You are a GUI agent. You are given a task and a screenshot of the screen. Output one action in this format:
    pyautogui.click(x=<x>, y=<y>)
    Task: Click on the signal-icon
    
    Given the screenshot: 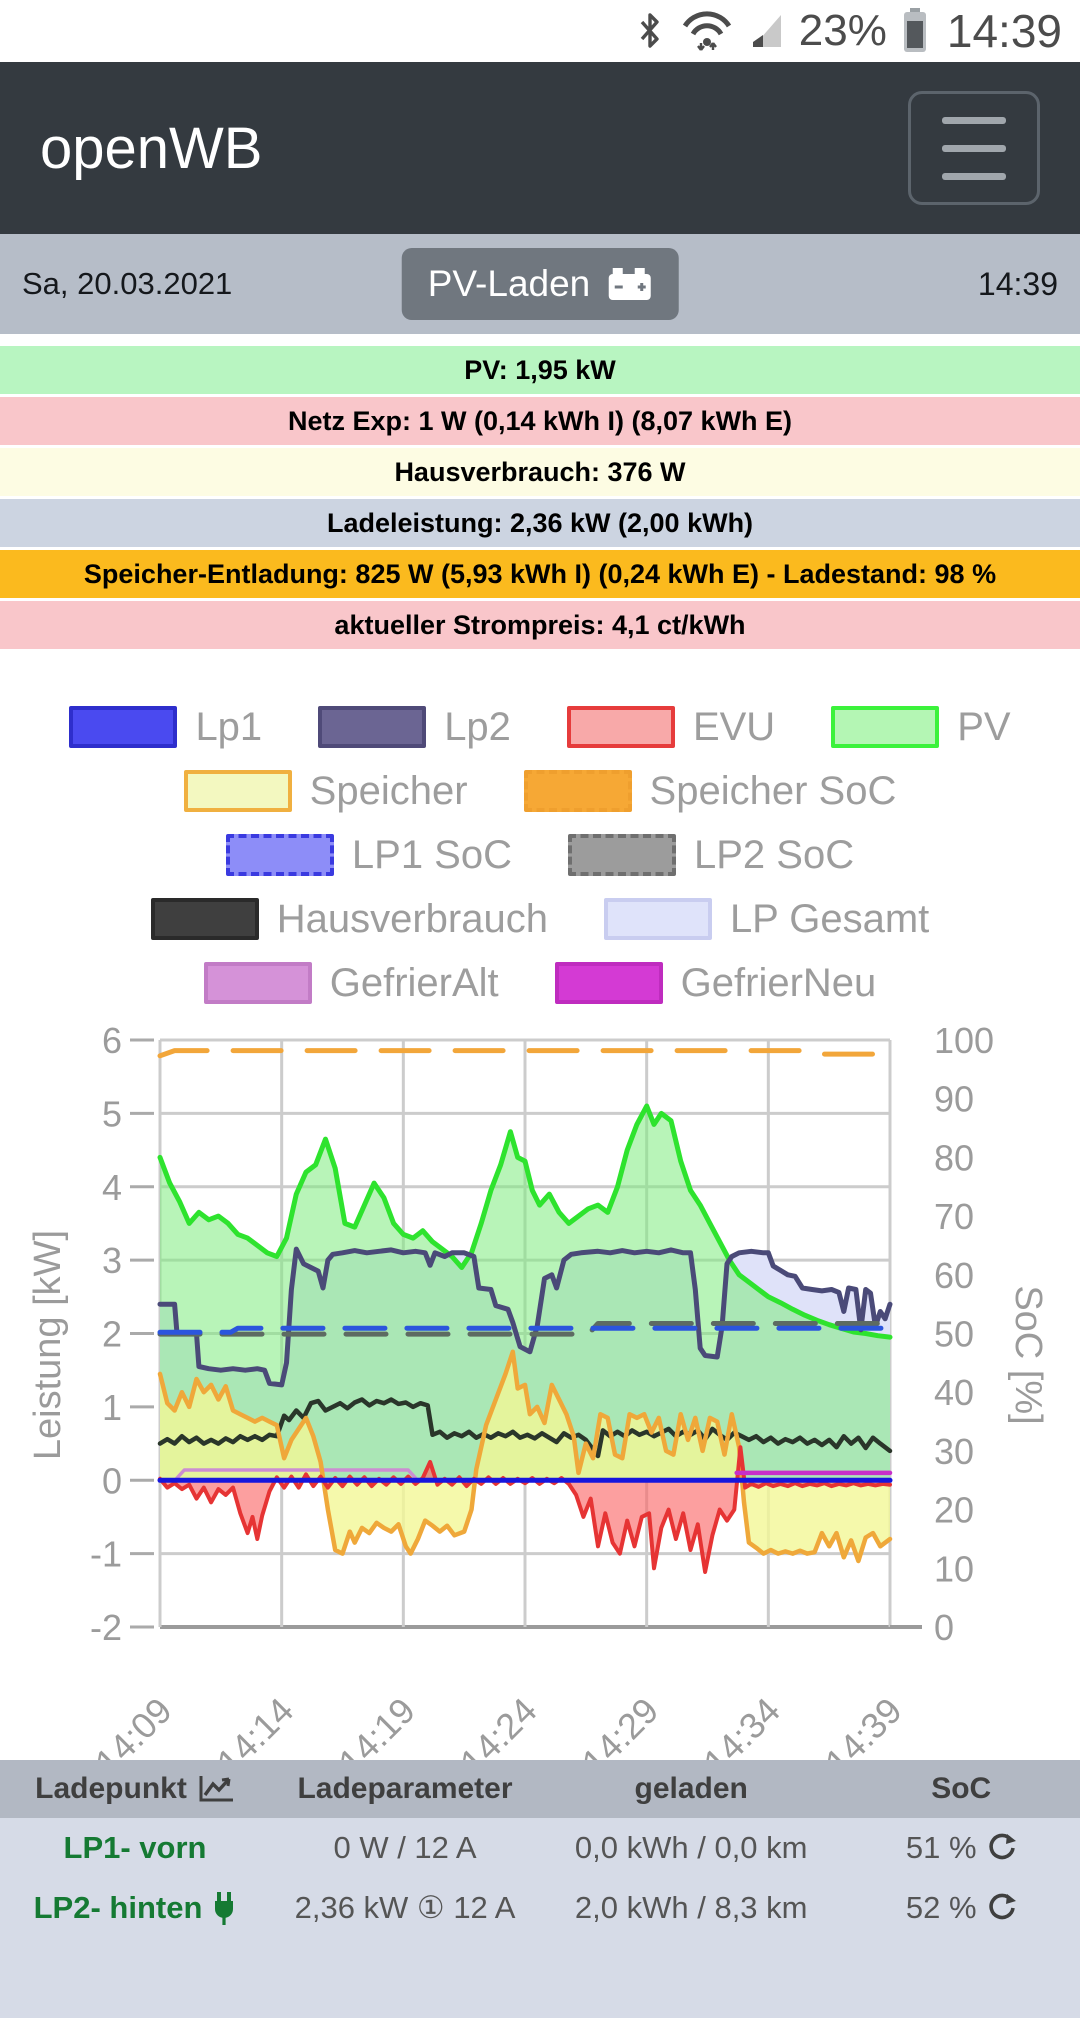 What is the action you would take?
    pyautogui.click(x=766, y=31)
    